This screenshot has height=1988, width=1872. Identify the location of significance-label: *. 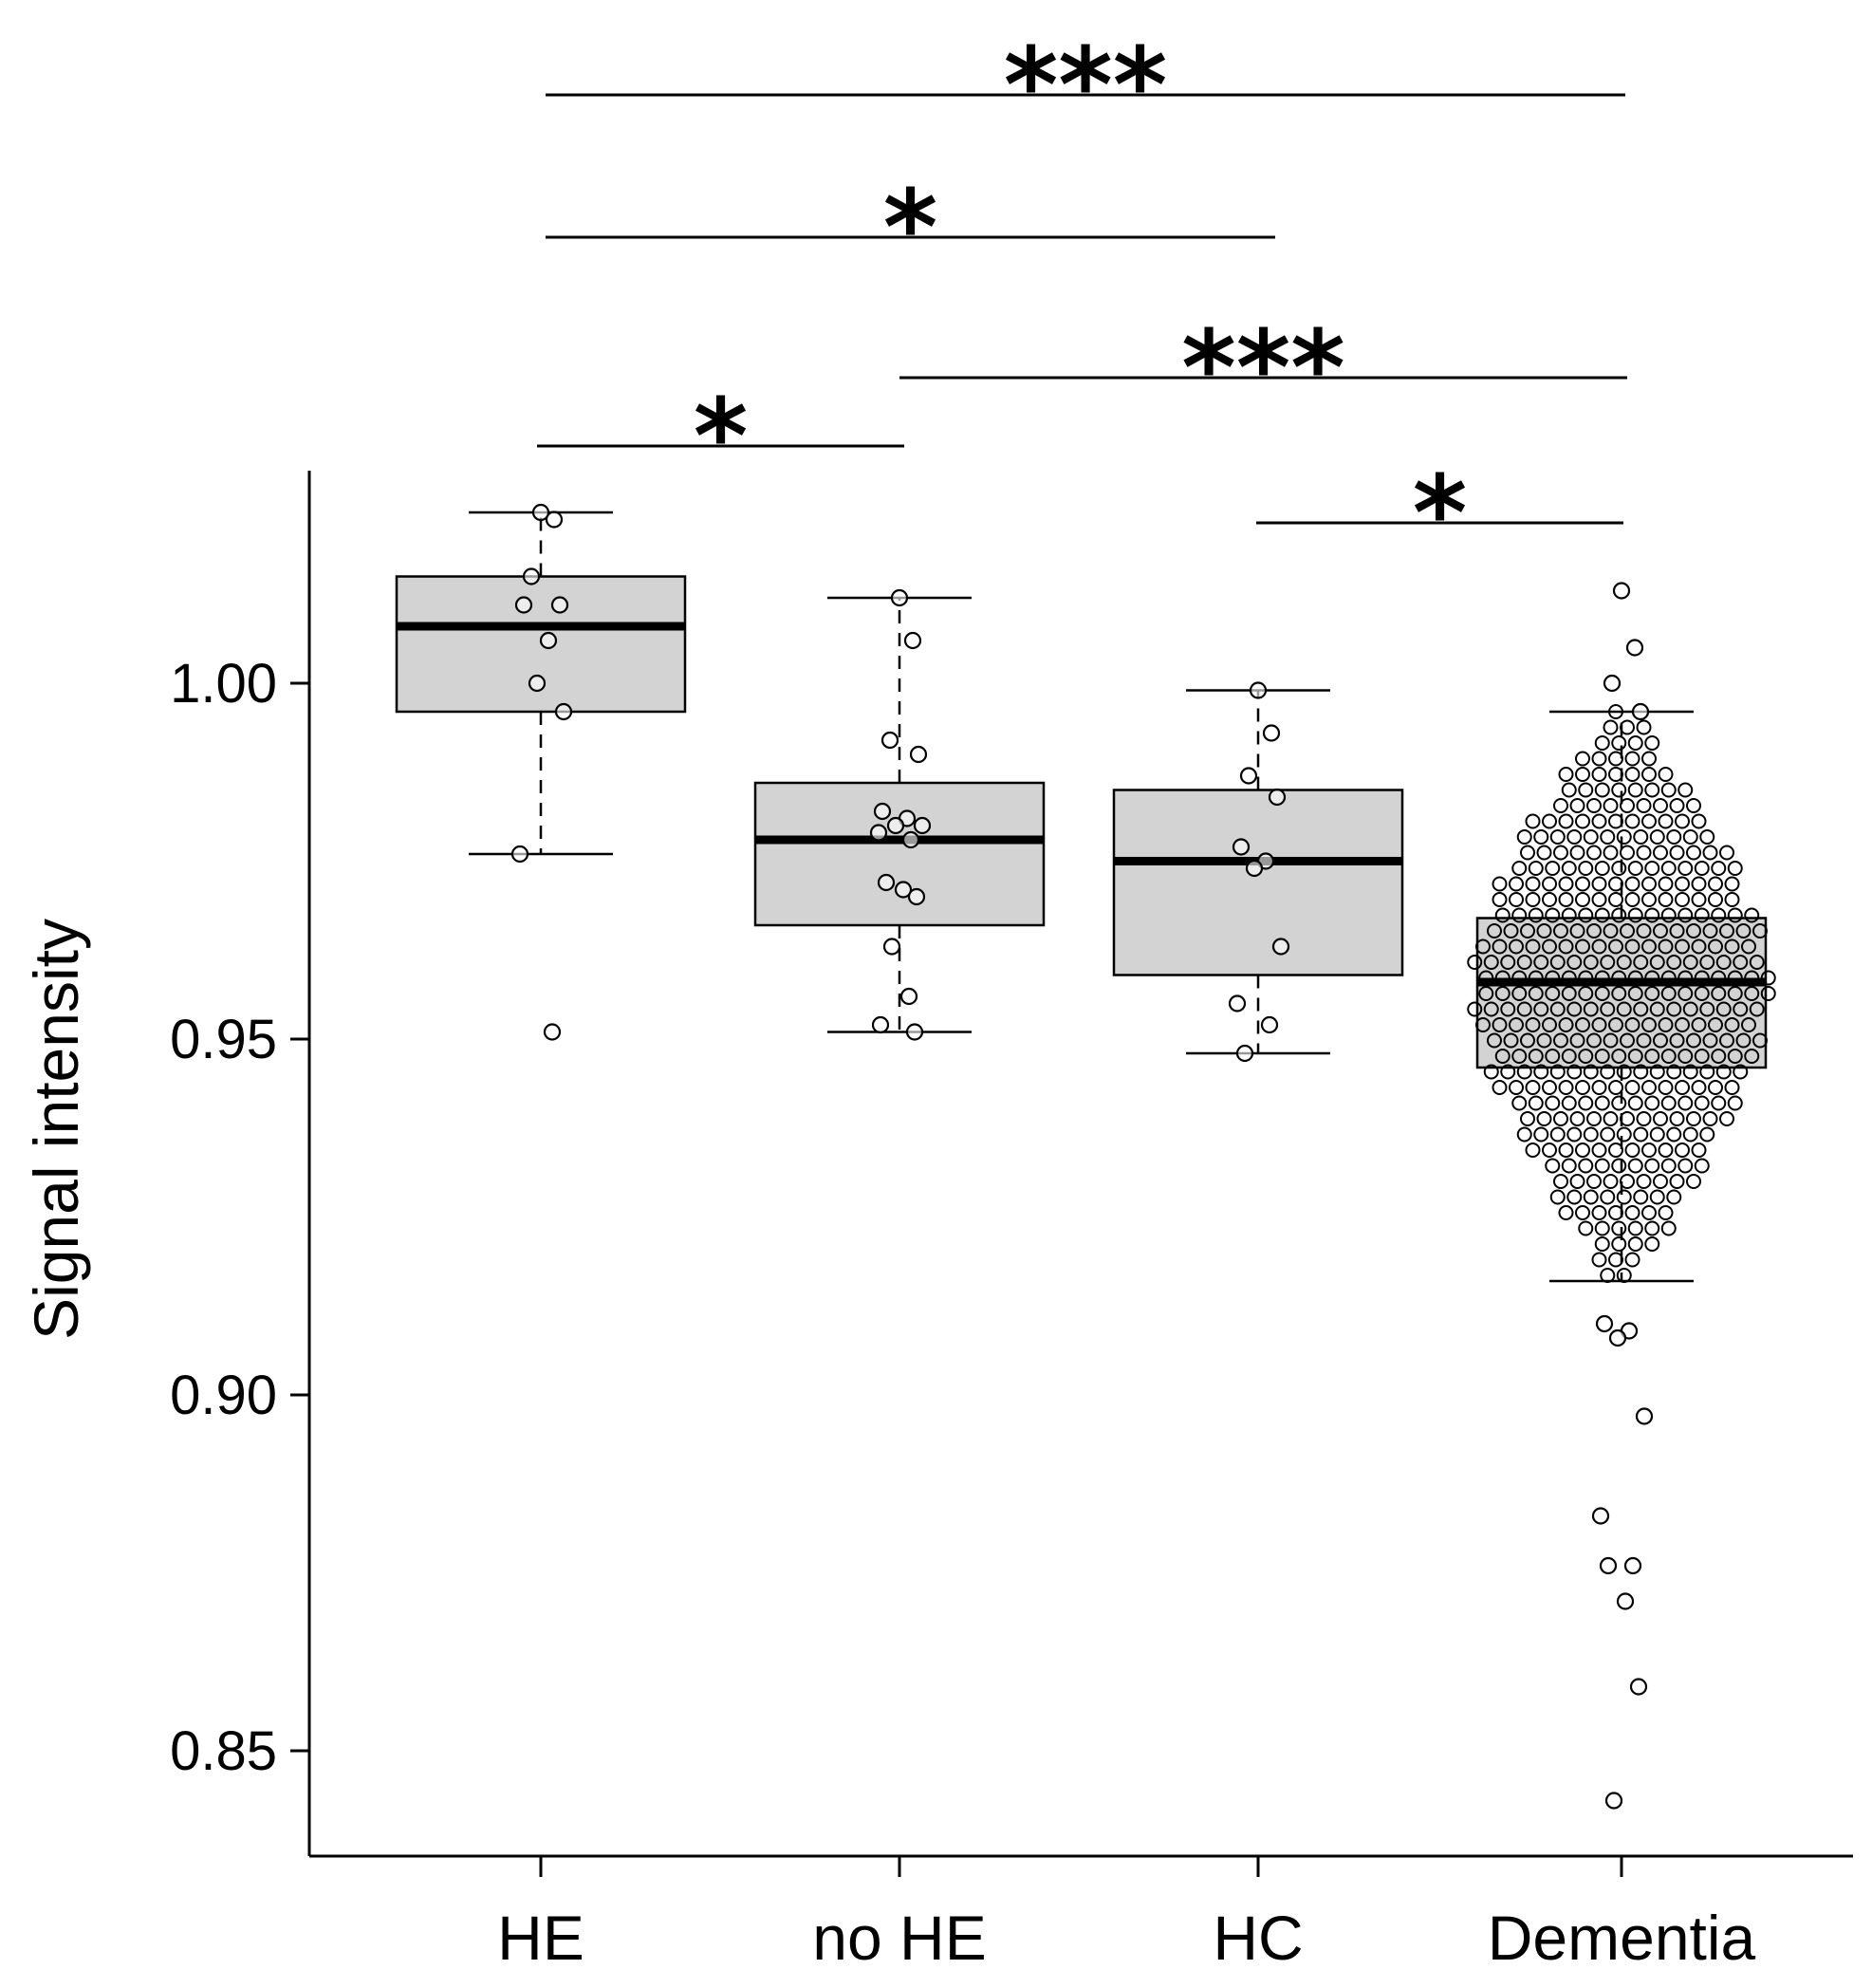
(910, 227).